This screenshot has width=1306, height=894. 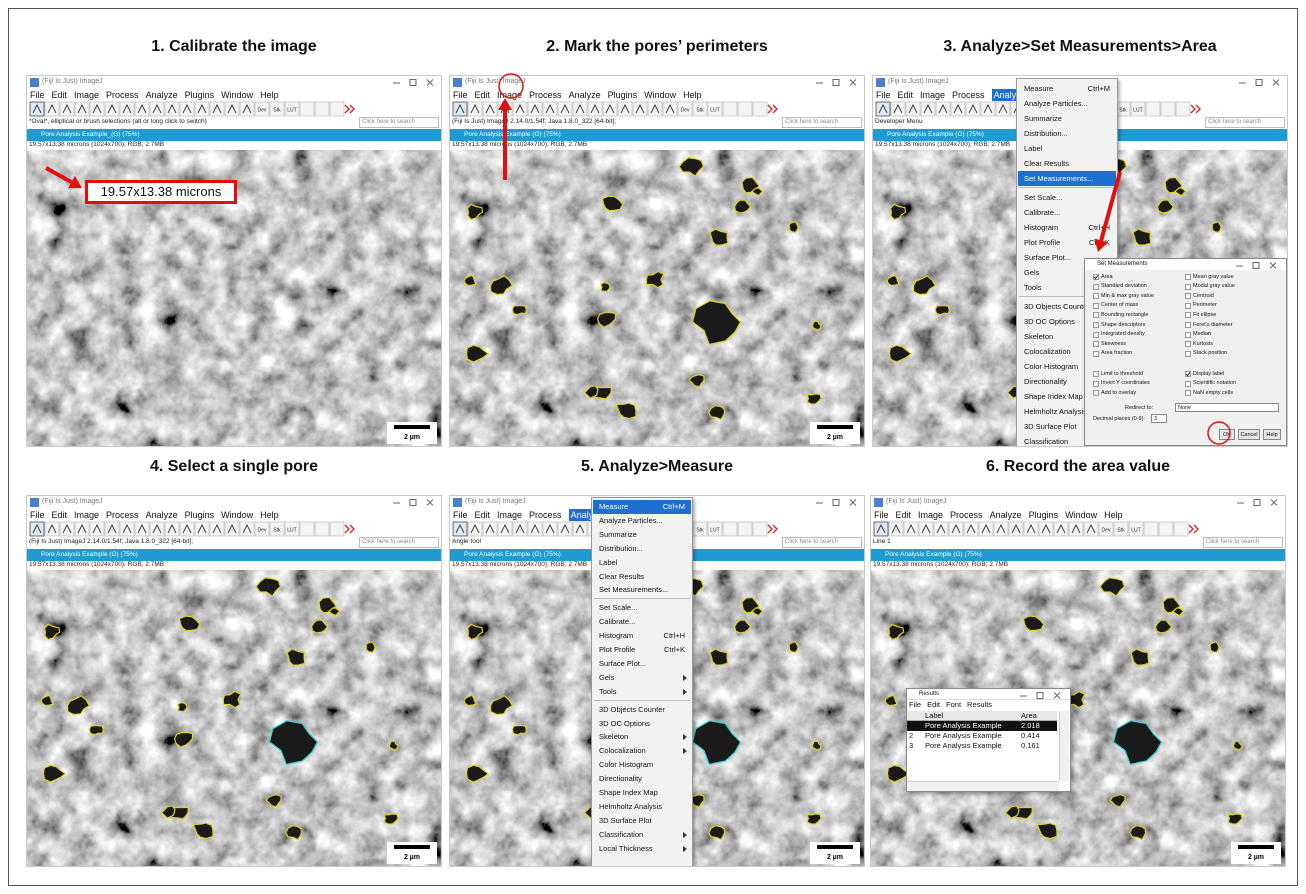 I want to click on checkbox-label: Standard deviation, so click(x=1124, y=286).